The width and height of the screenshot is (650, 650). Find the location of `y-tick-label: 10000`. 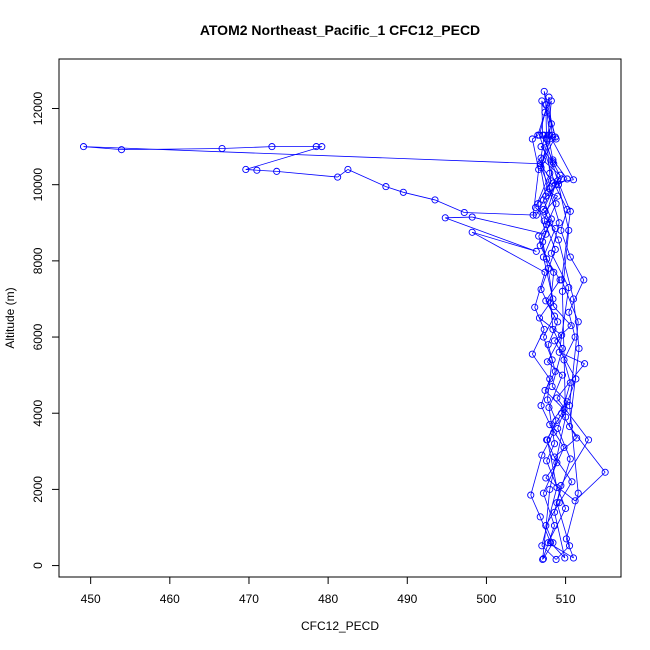

y-tick-label: 10000 is located at coordinates (38, 185).